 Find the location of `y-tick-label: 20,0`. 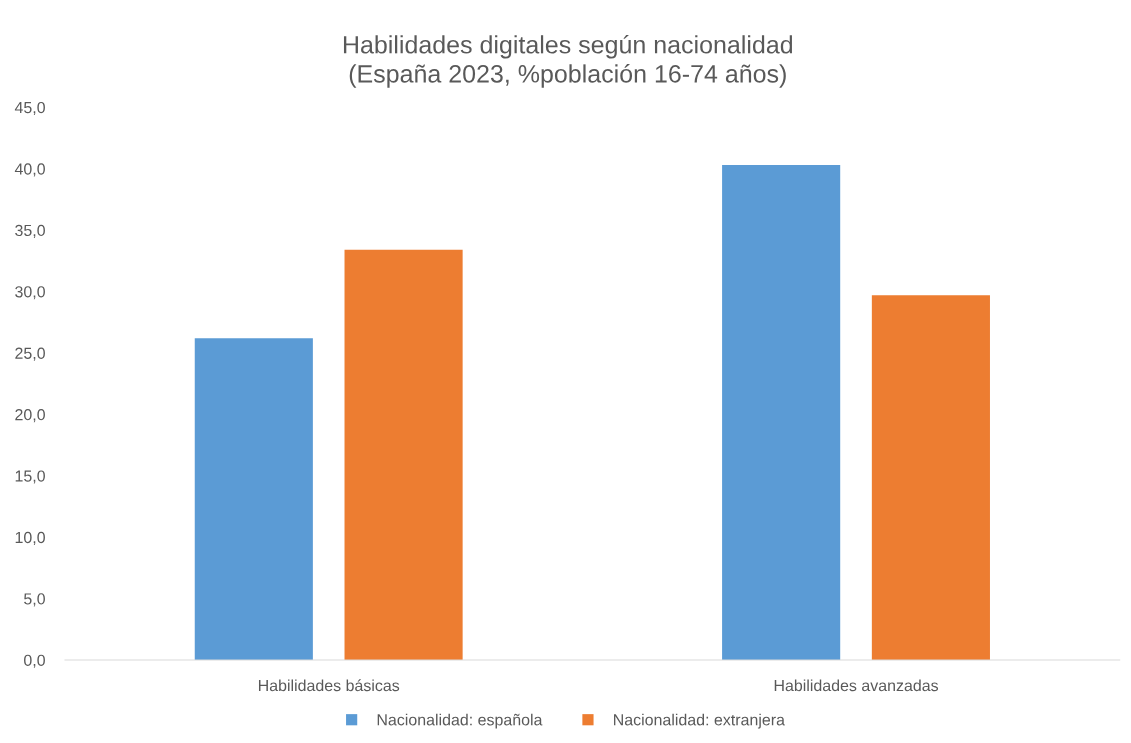

y-tick-label: 20,0 is located at coordinates (30, 415).